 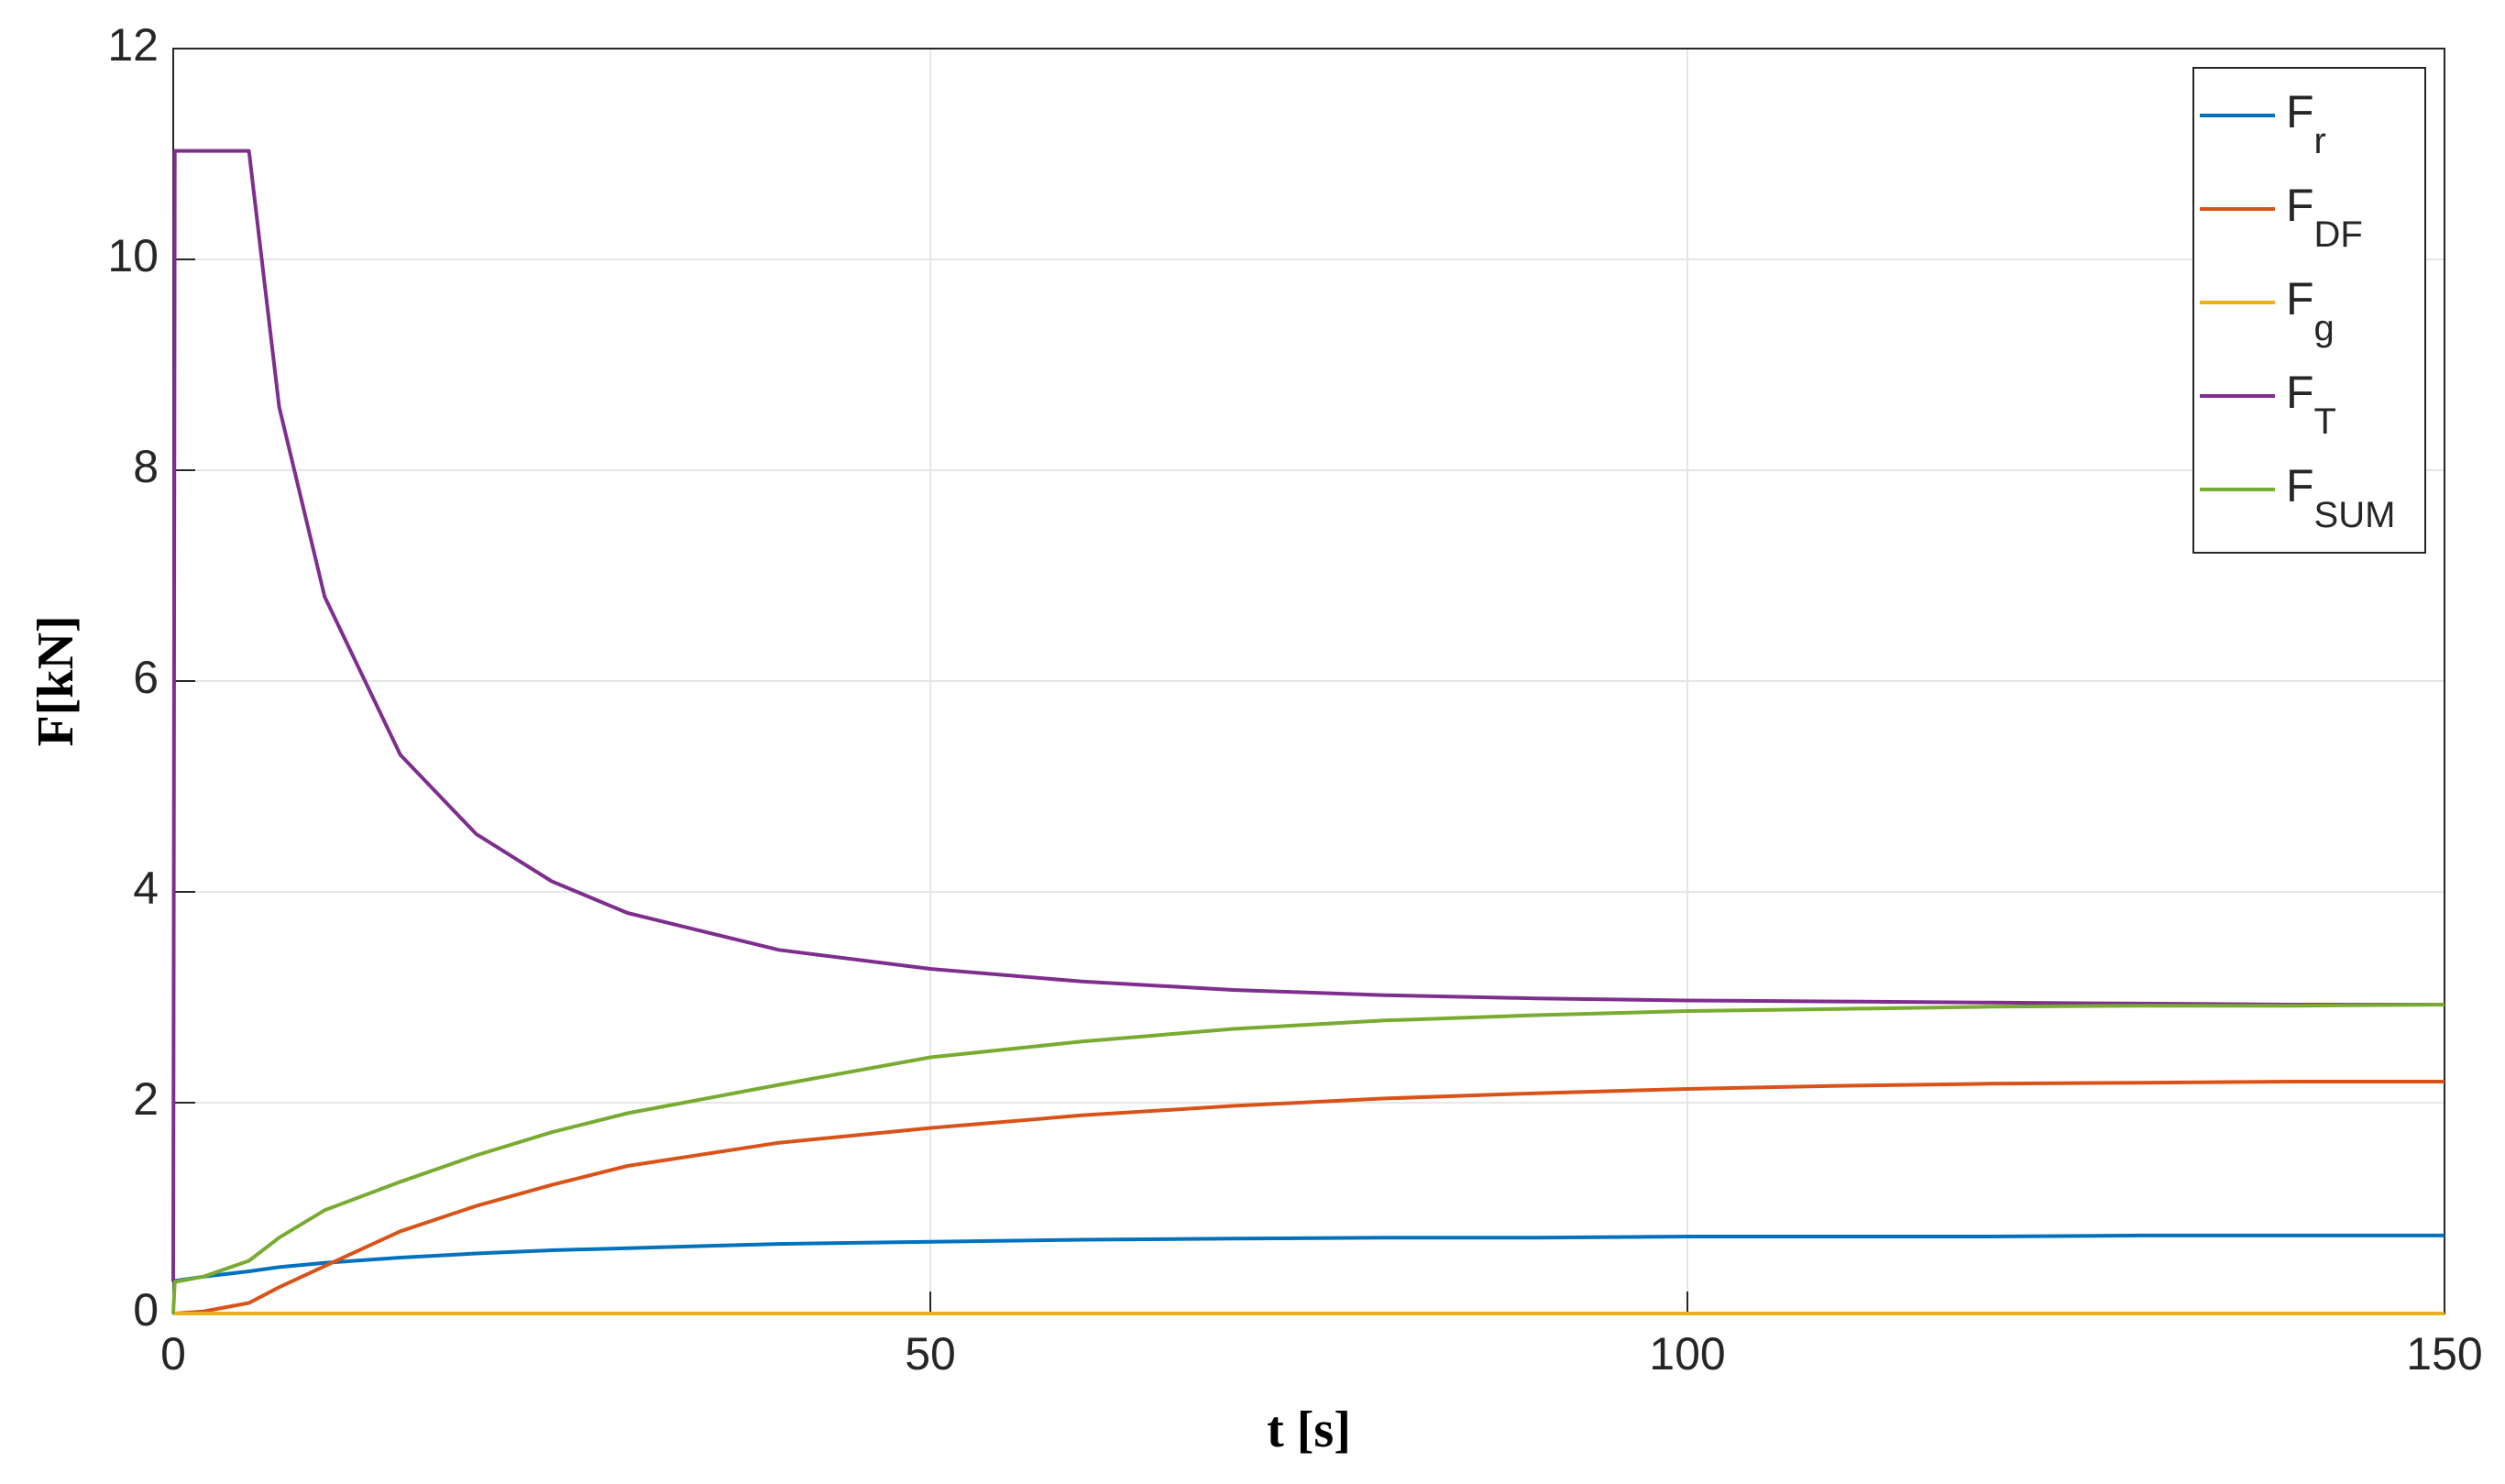 What do you see at coordinates (173, 1354) in the screenshot?
I see `x-tick-label: 0` at bounding box center [173, 1354].